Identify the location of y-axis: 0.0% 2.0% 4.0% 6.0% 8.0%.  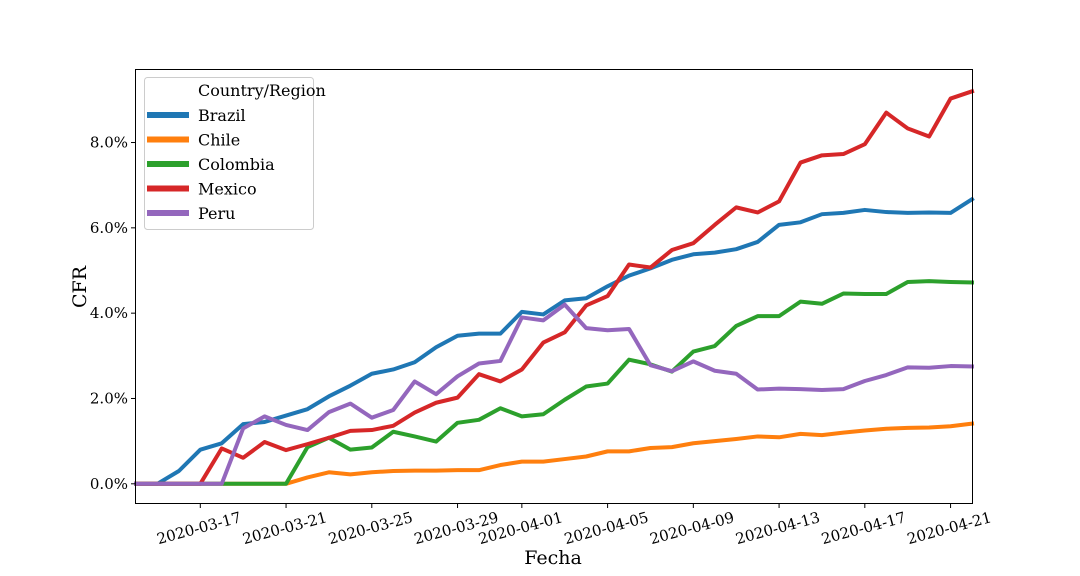
(113, 313).